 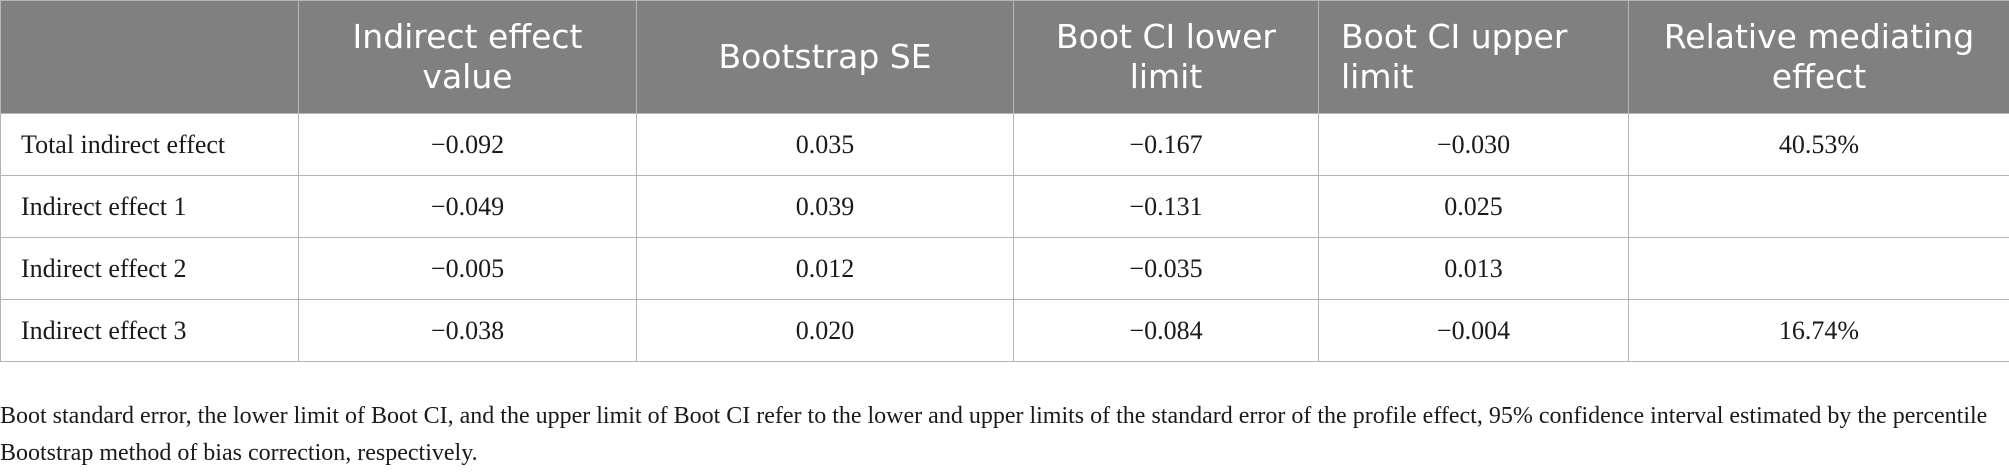 What do you see at coordinates (468, 269) in the screenshot?
I see `cell-indirect-effect-value: −0.005` at bounding box center [468, 269].